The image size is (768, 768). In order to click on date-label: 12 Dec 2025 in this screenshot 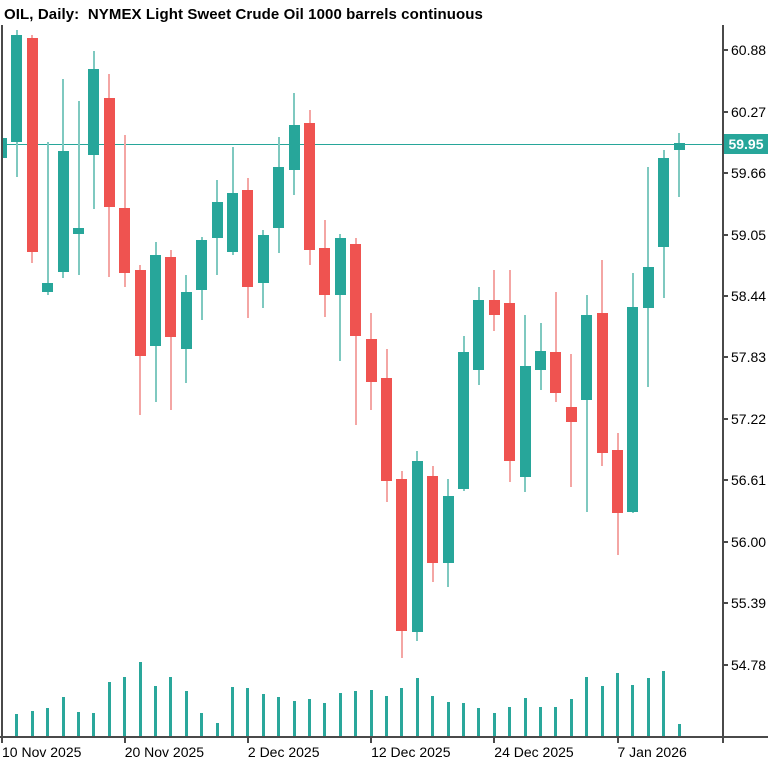, I will do `click(411, 752)`.